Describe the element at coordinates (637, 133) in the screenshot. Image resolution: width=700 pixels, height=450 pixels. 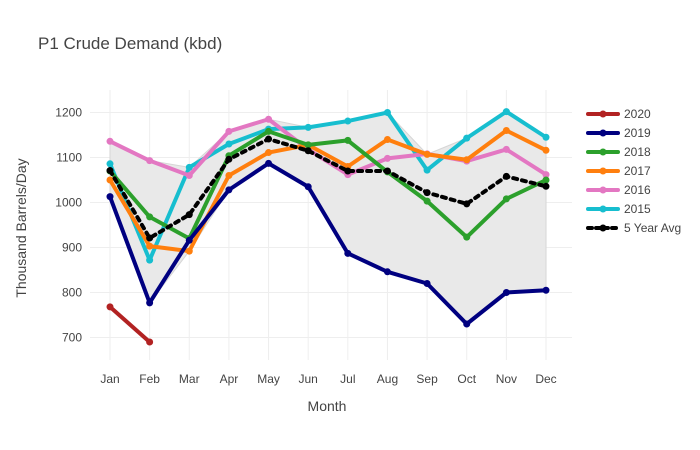
I see `legend-label-2019: 2019` at that location.